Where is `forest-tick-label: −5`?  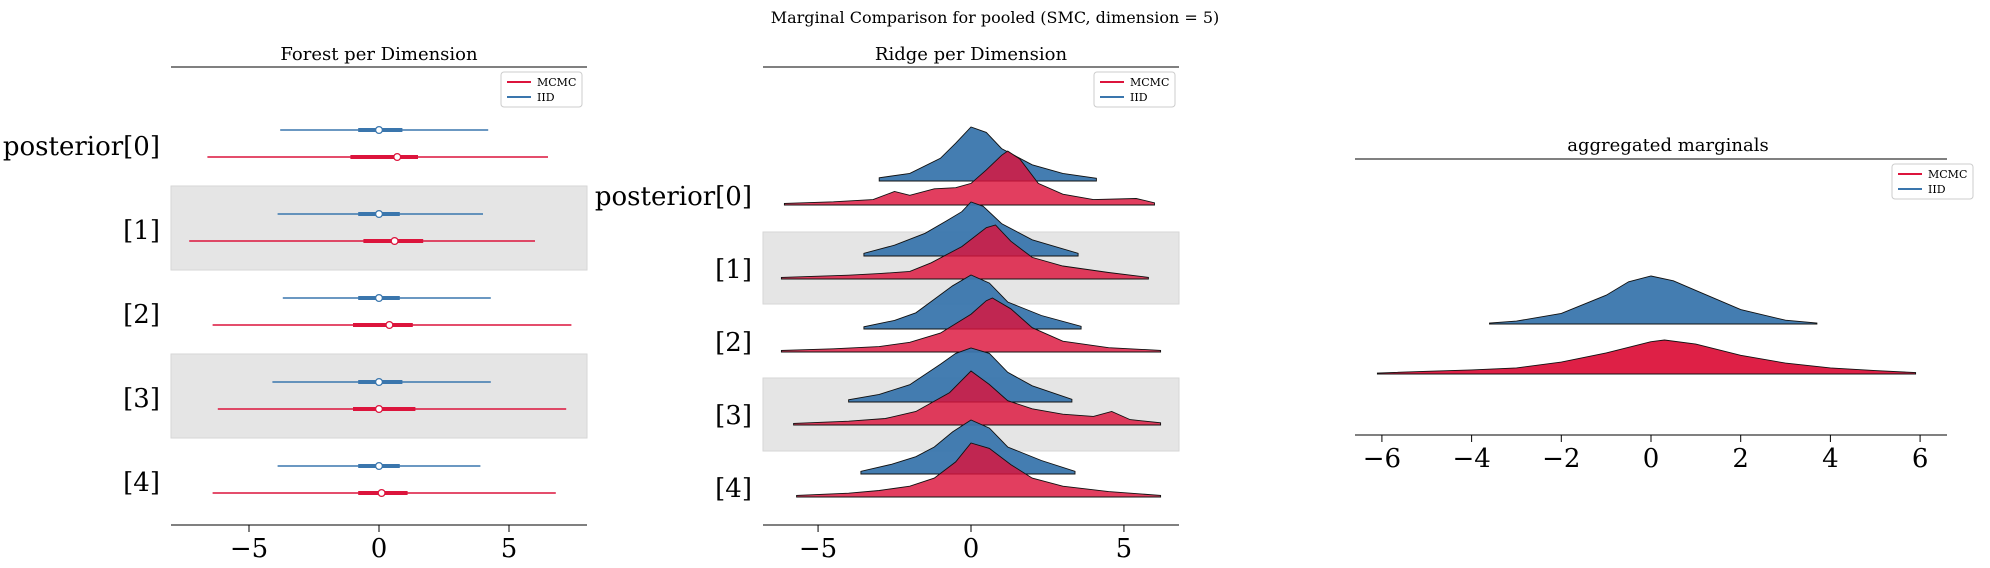
forest-tick-label: −5 is located at coordinates (249, 549).